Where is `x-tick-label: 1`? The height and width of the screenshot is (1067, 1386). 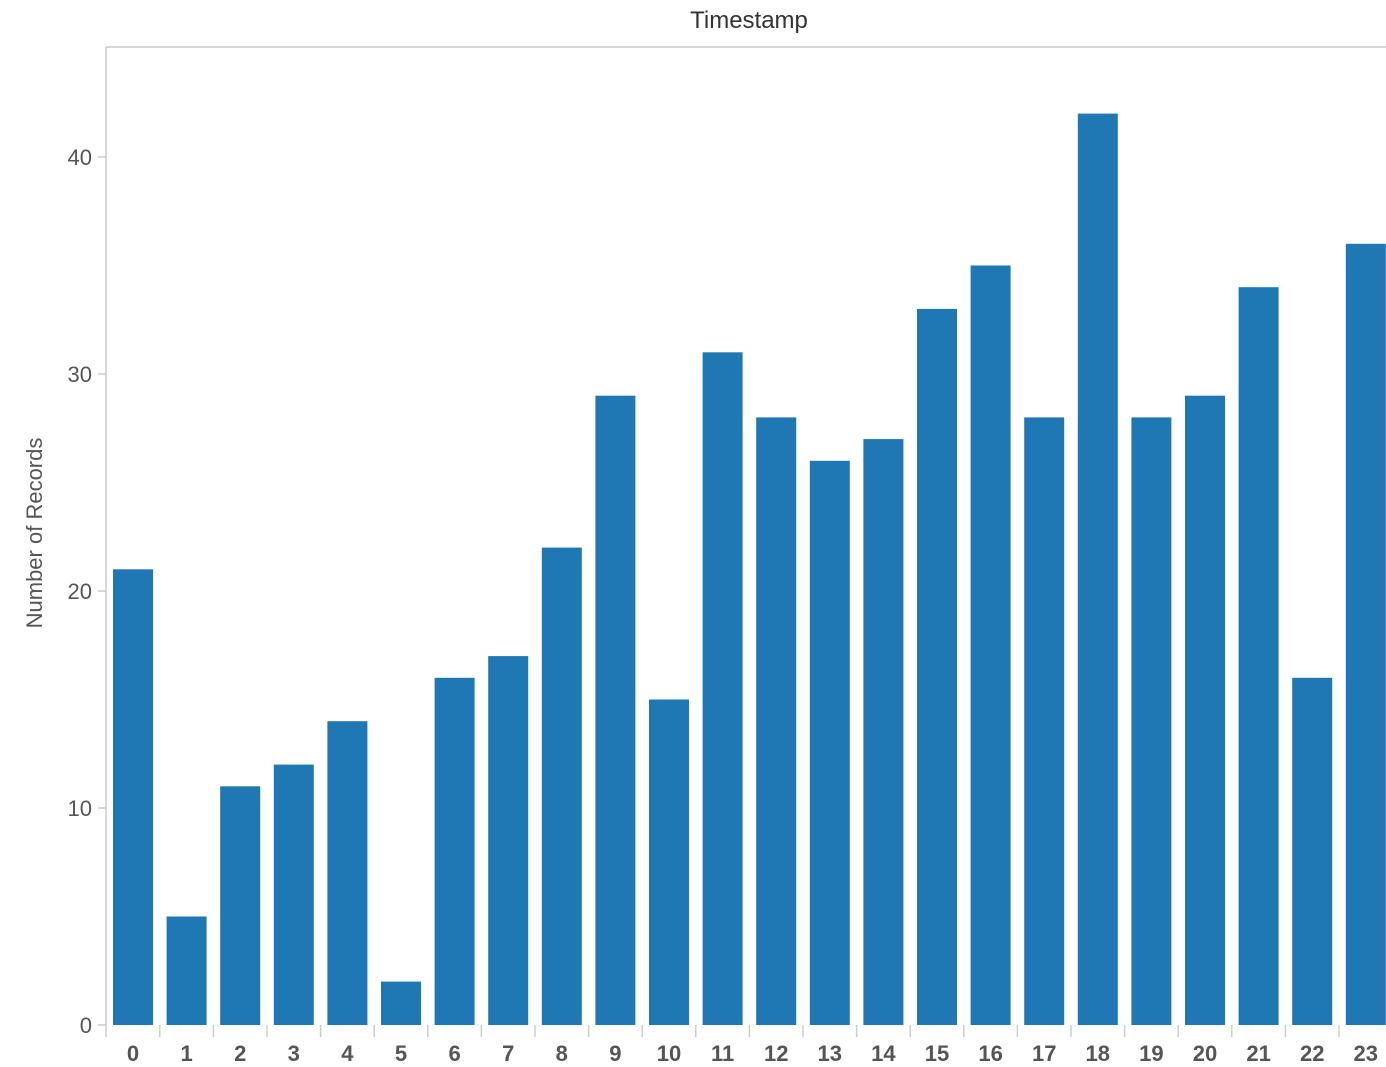
x-tick-label: 1 is located at coordinates (186, 1053).